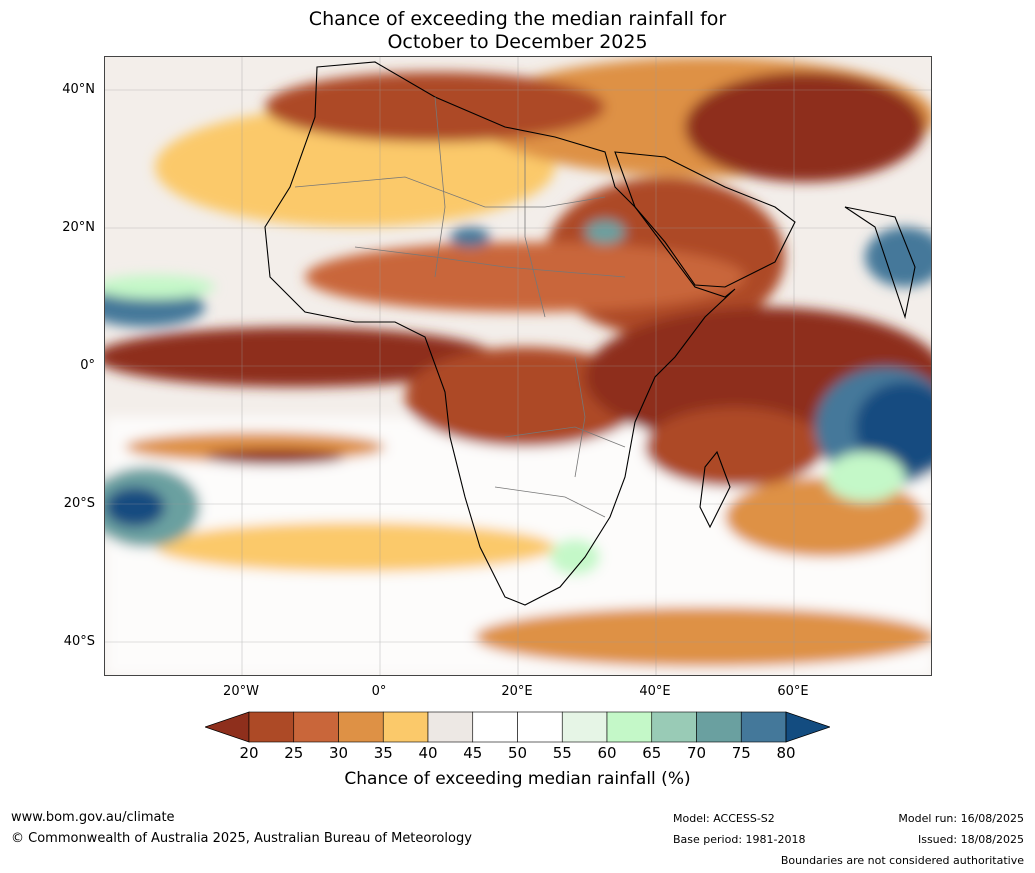 The image size is (1035, 873). I want to click on colorbar-tick-label: 30, so click(338, 753).